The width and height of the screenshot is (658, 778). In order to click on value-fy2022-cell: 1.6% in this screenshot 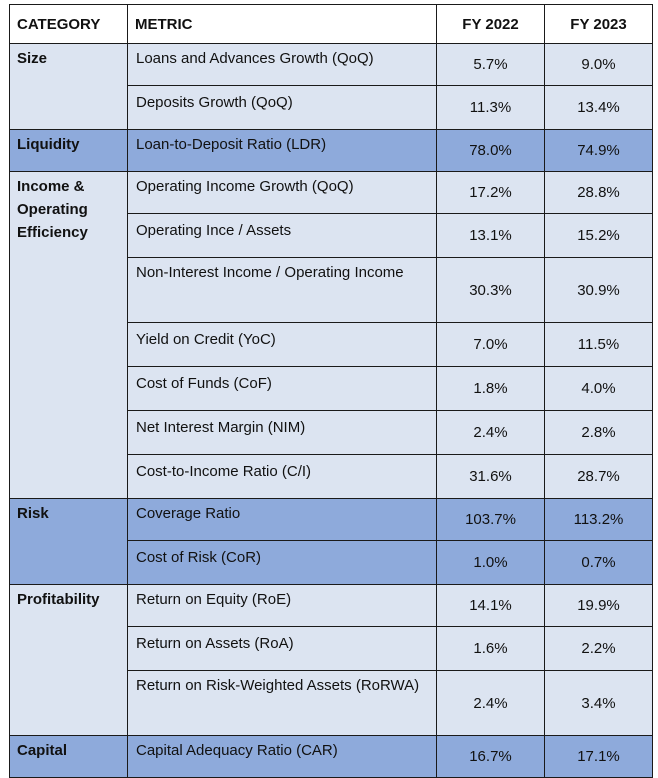, I will do `click(490, 648)`.